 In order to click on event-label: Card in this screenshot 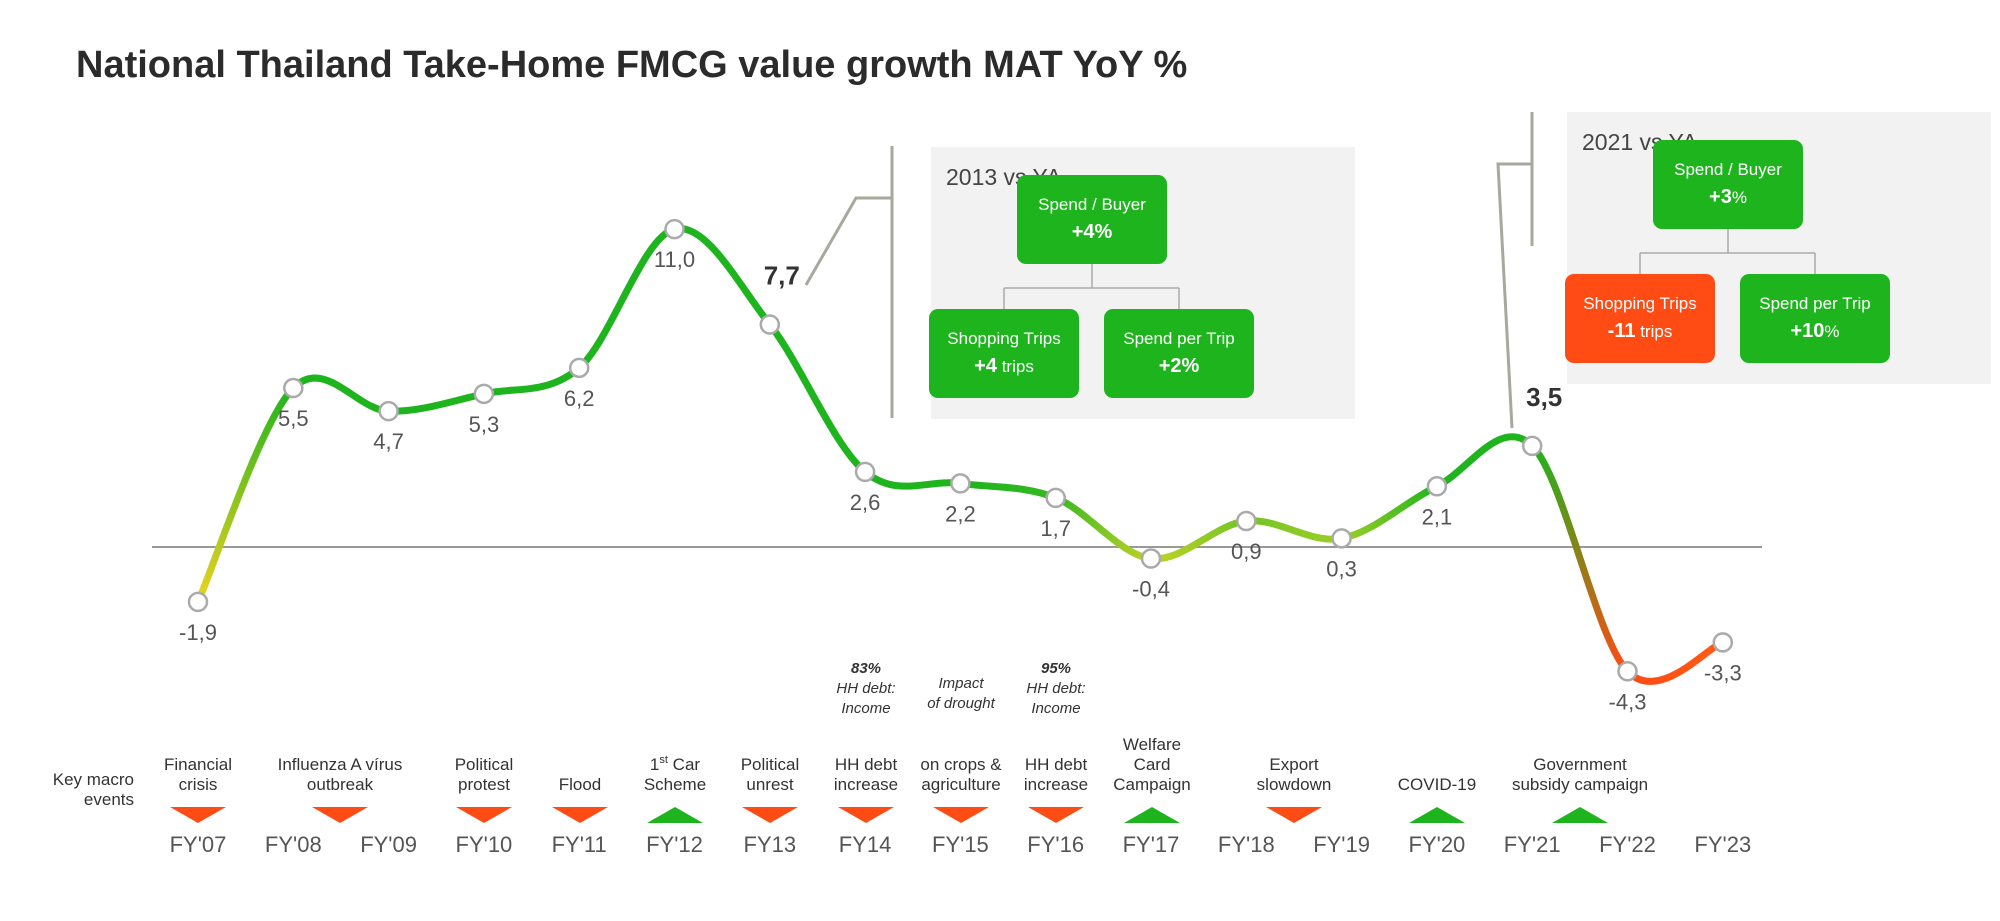, I will do `click(1152, 764)`.